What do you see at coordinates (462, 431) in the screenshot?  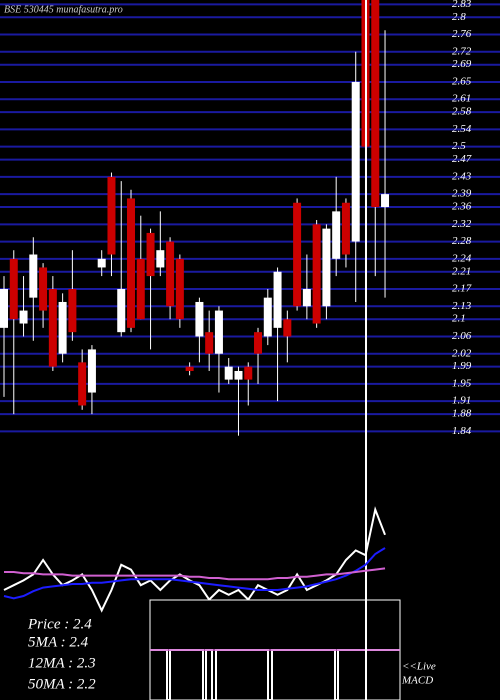 I see `y-tick-label: 1.84` at bounding box center [462, 431].